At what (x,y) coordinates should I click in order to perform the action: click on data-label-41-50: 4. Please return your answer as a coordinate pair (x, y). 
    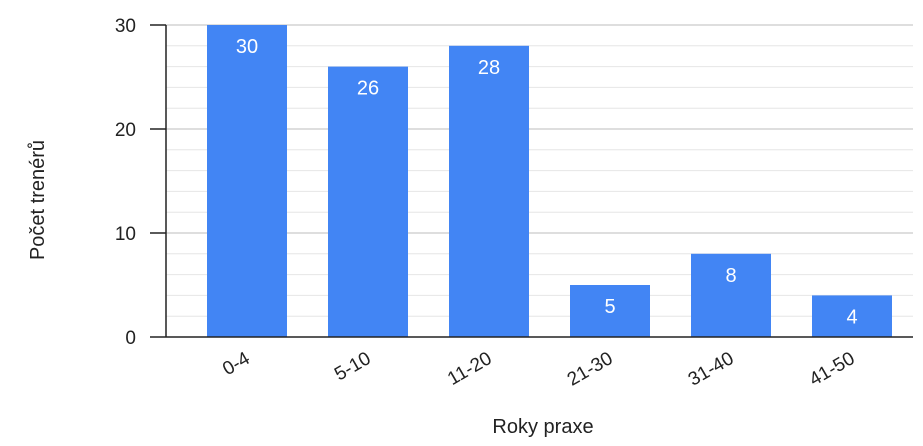
    Looking at the image, I should click on (851, 317).